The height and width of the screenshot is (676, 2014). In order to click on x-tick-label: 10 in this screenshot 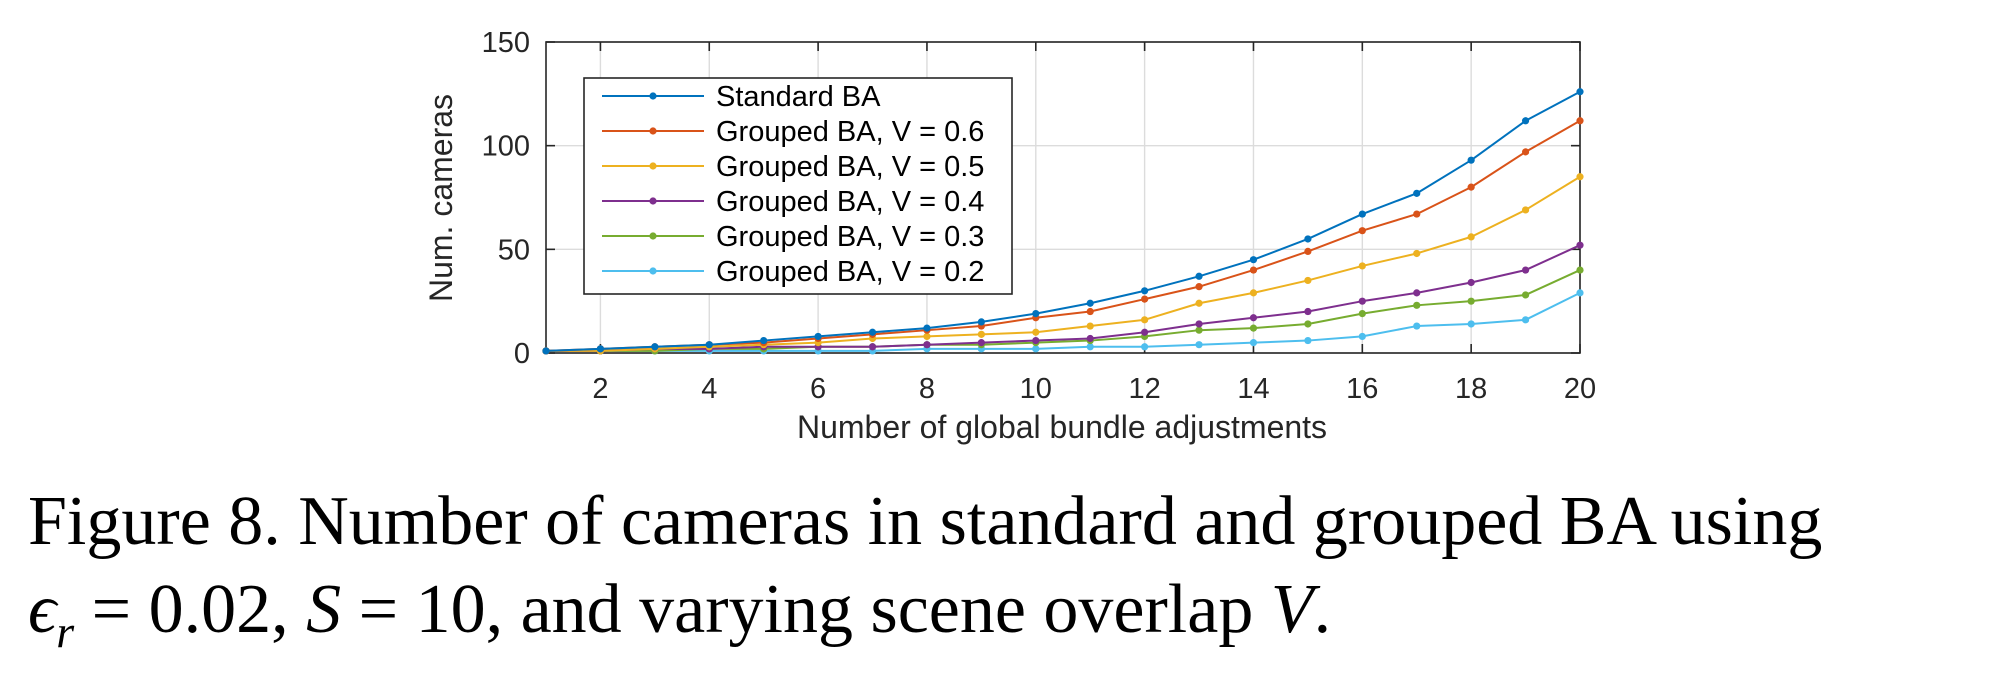, I will do `click(1036, 389)`.